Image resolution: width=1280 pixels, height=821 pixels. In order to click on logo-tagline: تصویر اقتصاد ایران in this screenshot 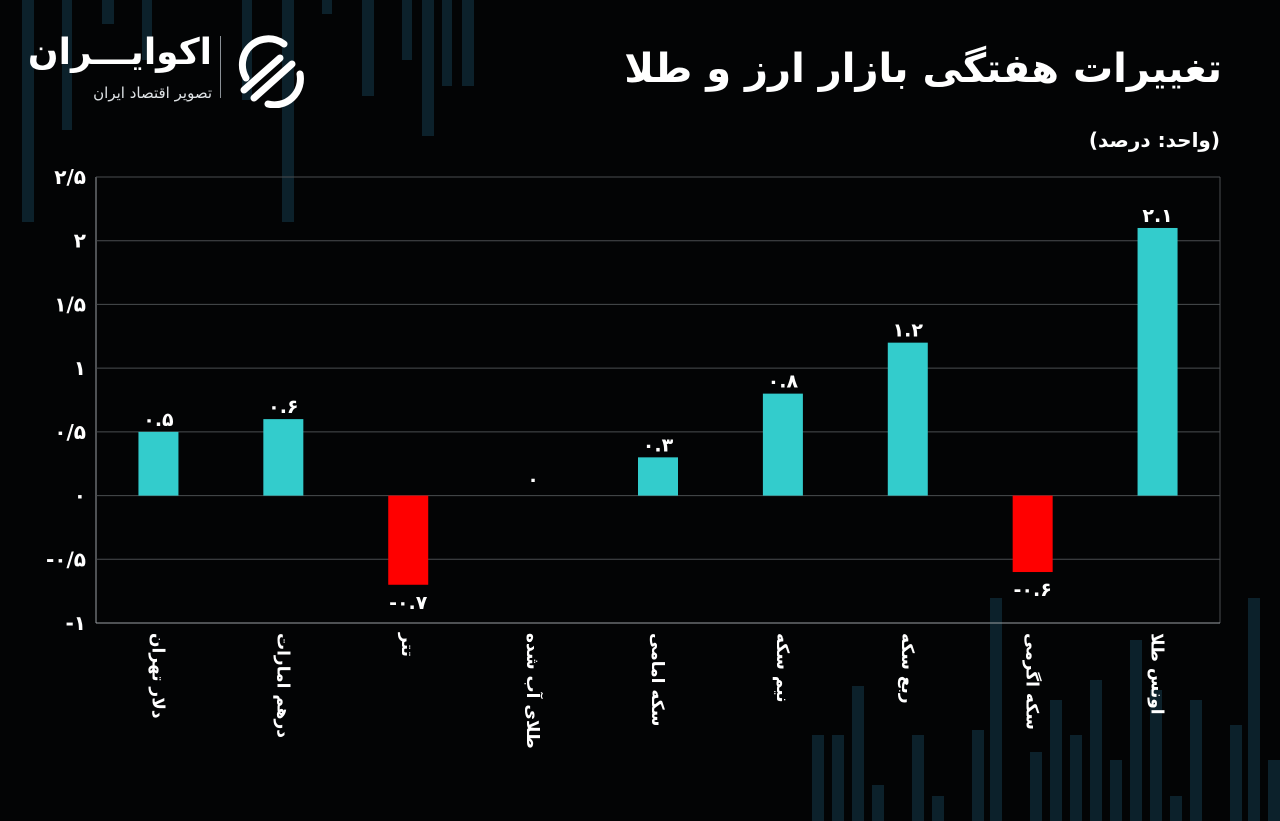, I will do `click(152, 93)`.